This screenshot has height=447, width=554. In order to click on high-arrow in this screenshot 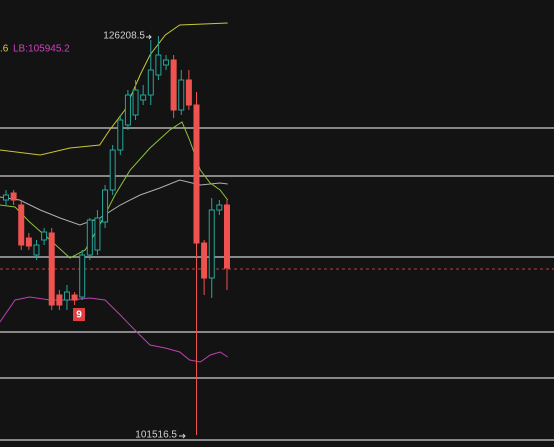, I will do `click(149, 37)`.